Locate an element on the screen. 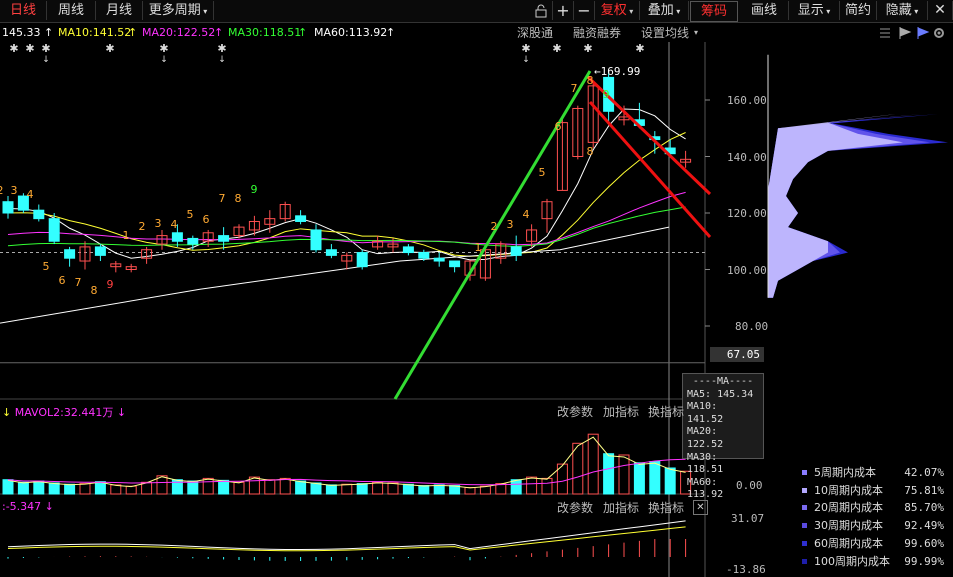  peak-price-label: ←169.99 is located at coordinates (617, 71).